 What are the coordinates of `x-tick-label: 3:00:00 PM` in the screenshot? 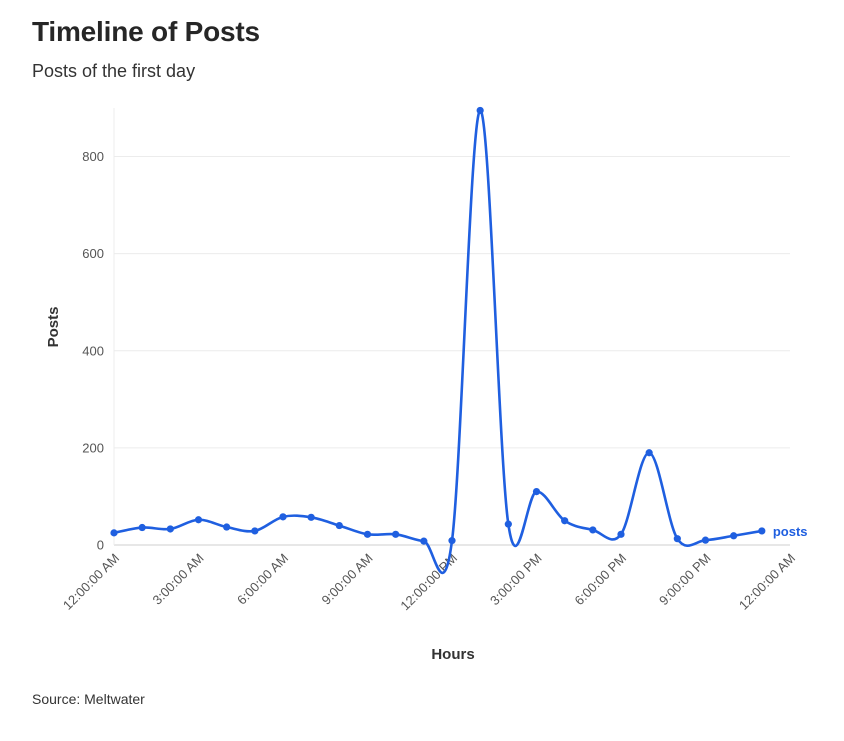 It's located at (516, 580).